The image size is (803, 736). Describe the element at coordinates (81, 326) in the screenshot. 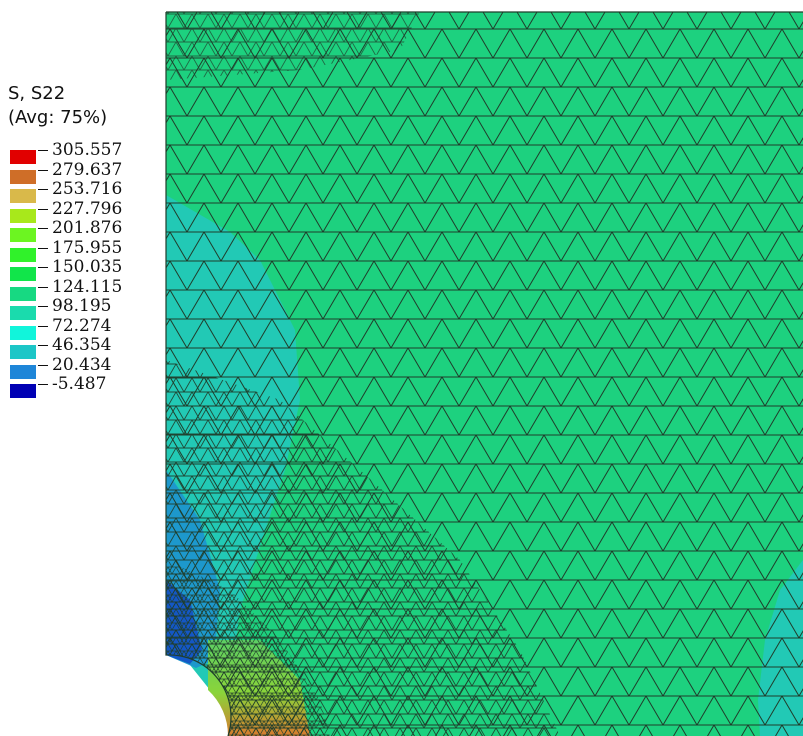

I see `legend-level-label: 72.274` at that location.